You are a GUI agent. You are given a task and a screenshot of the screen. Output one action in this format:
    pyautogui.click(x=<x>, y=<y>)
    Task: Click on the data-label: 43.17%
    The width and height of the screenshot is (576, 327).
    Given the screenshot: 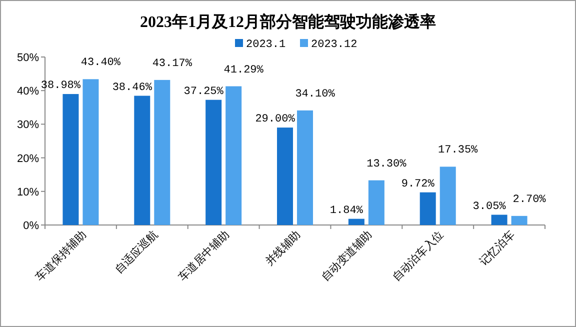 What is the action you would take?
    pyautogui.click(x=172, y=64)
    